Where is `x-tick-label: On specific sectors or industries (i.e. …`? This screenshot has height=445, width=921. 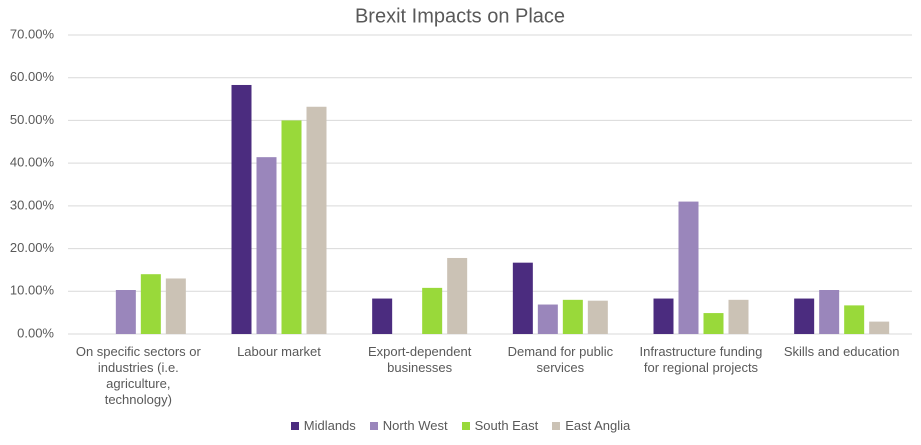 x-tick-label: On specific sectors or industries (i.e. … is located at coordinates (138, 375).